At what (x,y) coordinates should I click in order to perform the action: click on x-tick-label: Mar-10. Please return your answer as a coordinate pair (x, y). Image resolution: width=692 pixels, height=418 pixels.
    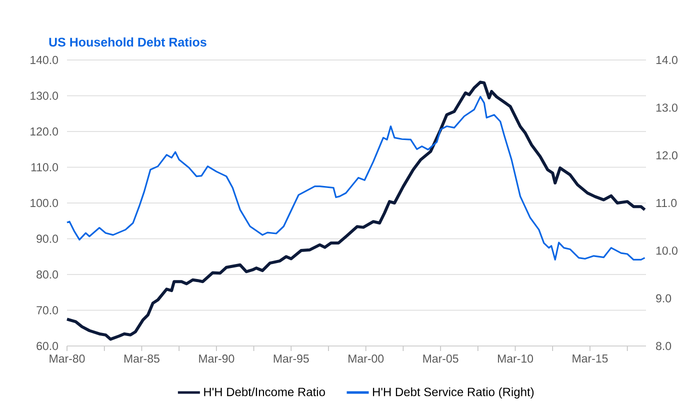
    Looking at the image, I should click on (516, 358).